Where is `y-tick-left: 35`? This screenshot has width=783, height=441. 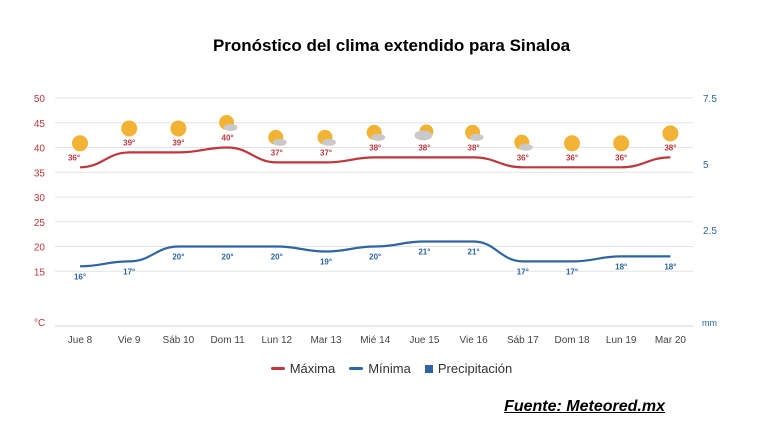
y-tick-left: 35 is located at coordinates (40, 173).